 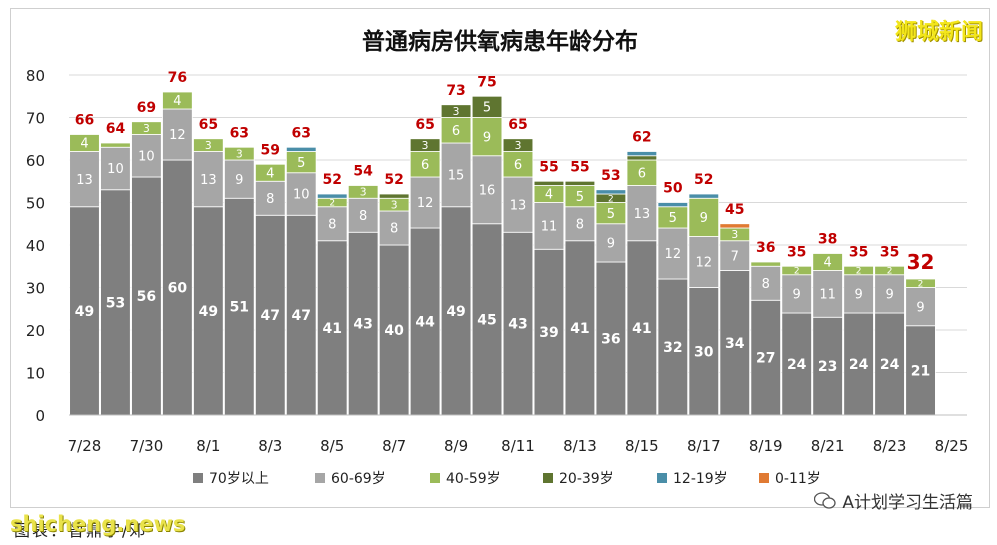 I want to click on segment-value-label: 49, so click(x=208, y=312).